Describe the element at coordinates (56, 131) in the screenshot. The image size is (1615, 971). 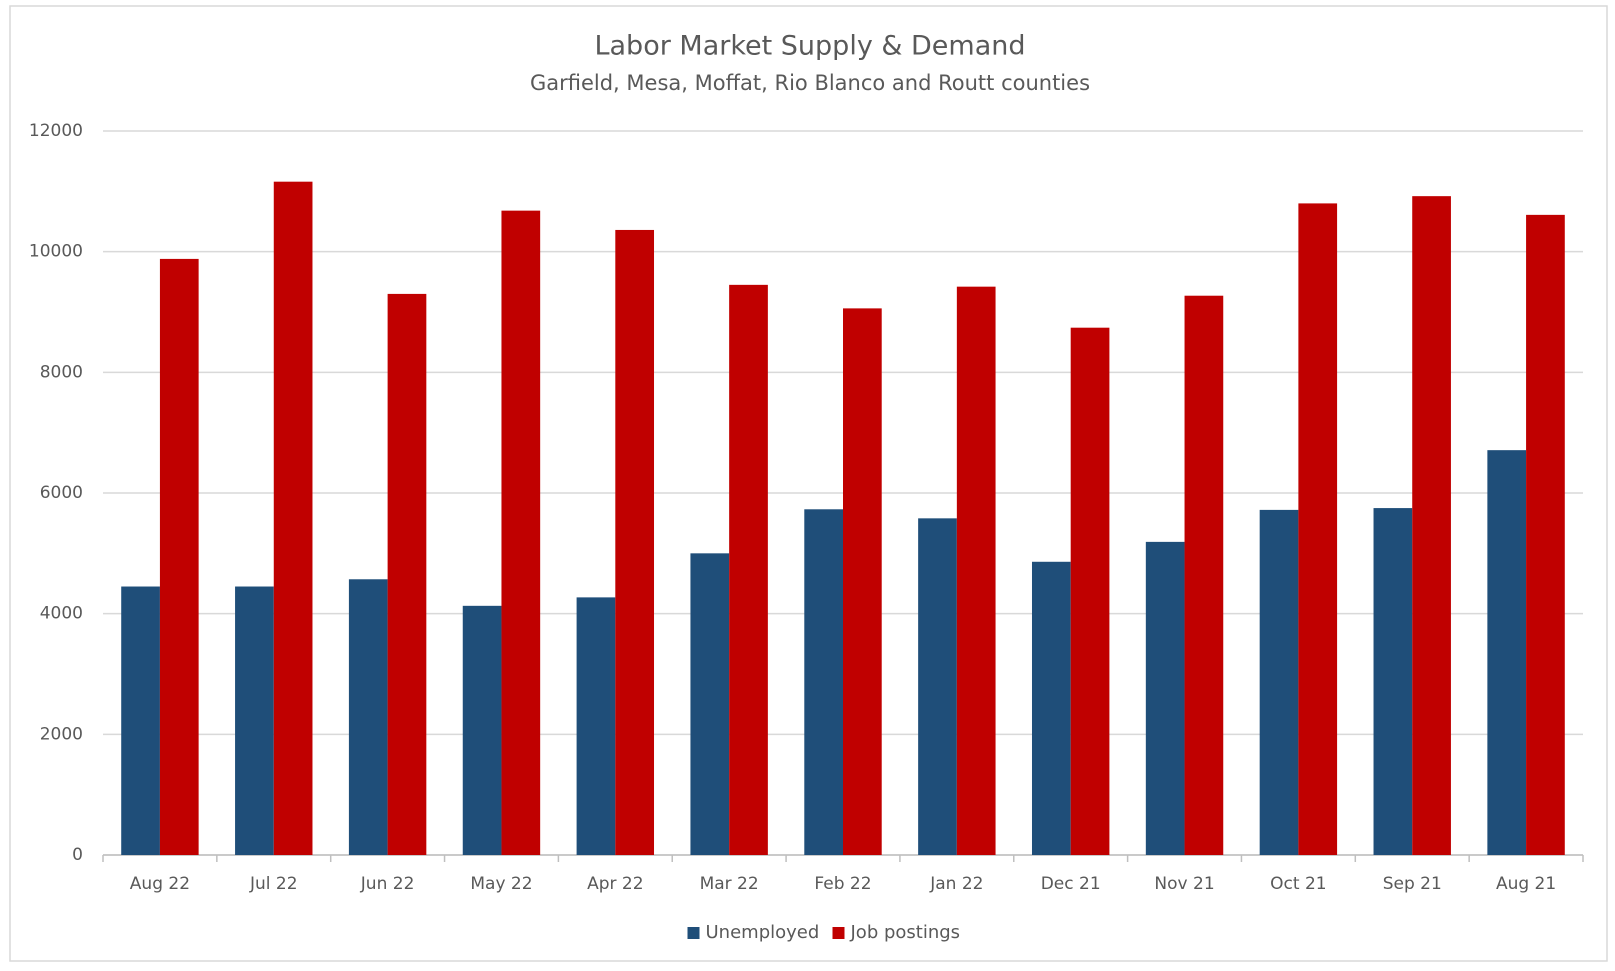
I see `y-tick-label: 12000` at that location.